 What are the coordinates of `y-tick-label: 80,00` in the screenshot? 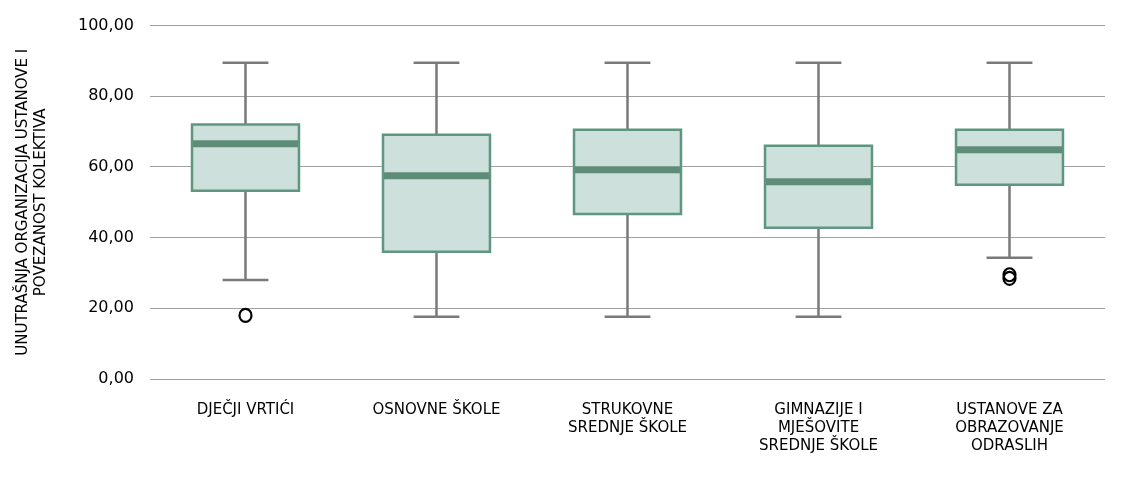 It's located at (111, 95).